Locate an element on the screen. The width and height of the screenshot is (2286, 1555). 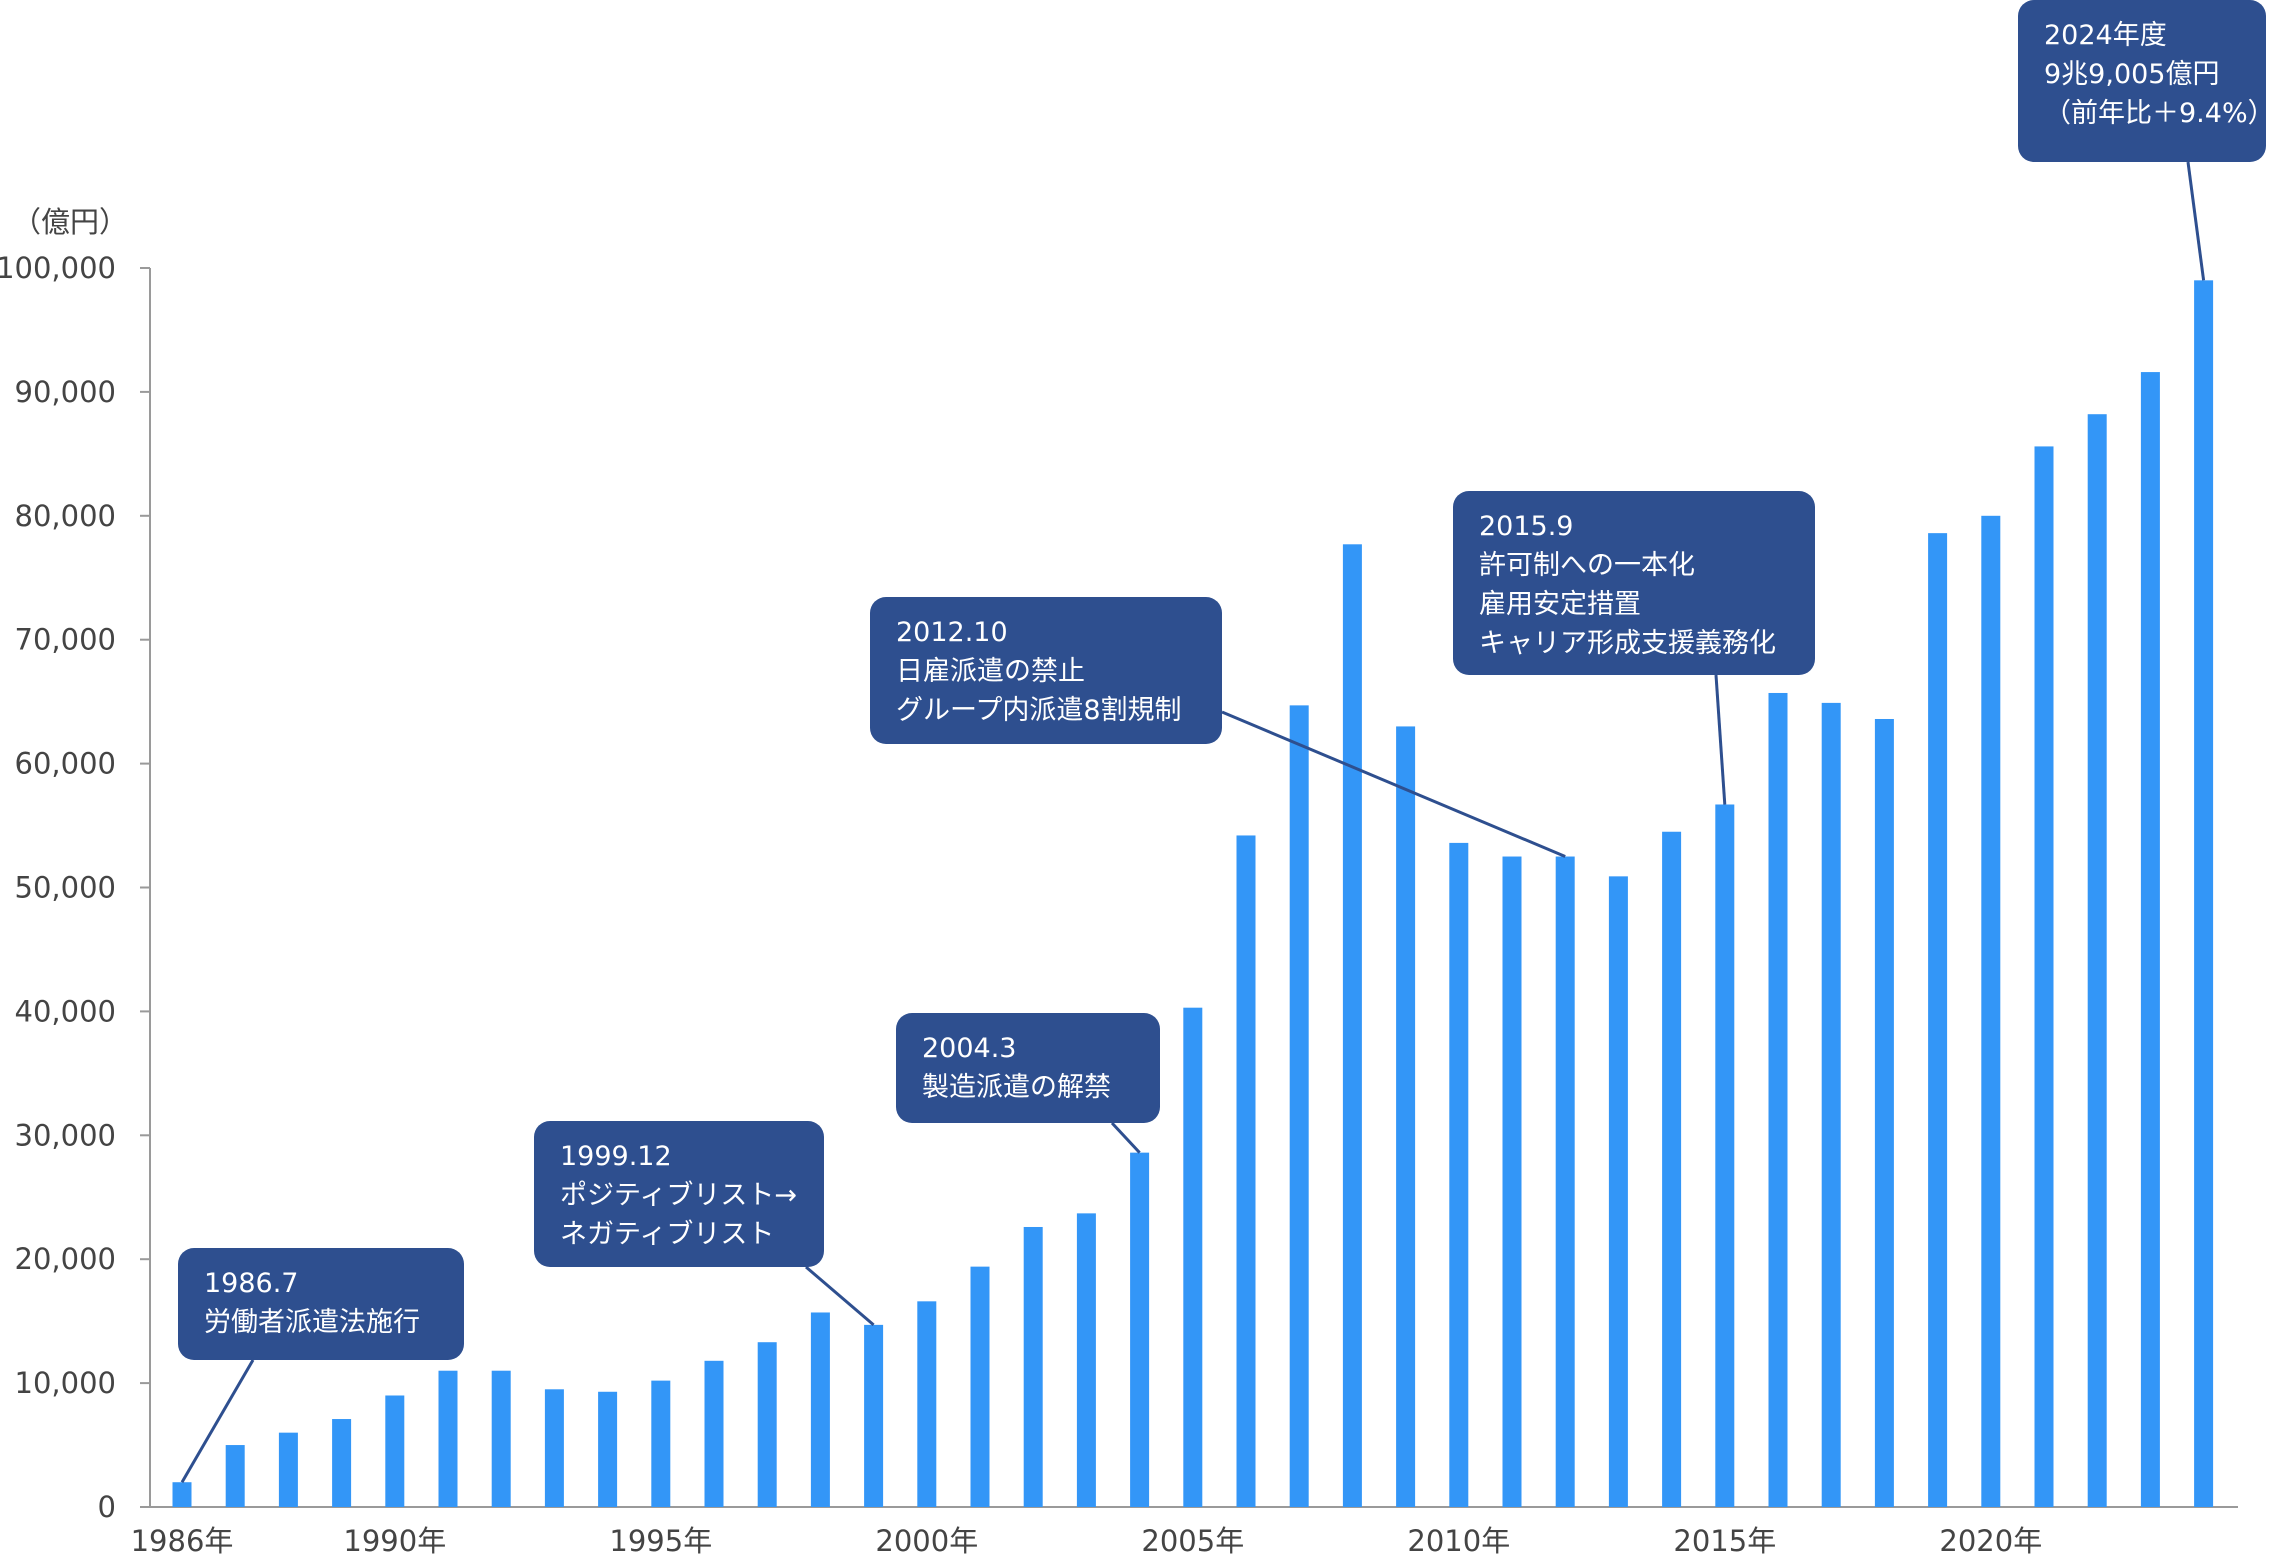
bar-1993 is located at coordinates (554, 1448).